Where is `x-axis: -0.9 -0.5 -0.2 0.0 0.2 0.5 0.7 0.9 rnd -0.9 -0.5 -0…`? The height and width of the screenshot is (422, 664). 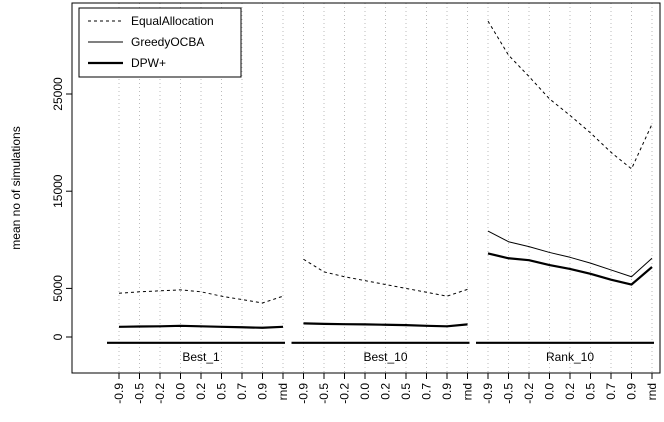 x-axis: -0.9 -0.5 -0.2 0.0 0.2 0.5 0.7 0.9 rnd -0.9 -0.5 -0… is located at coordinates (385, 388).